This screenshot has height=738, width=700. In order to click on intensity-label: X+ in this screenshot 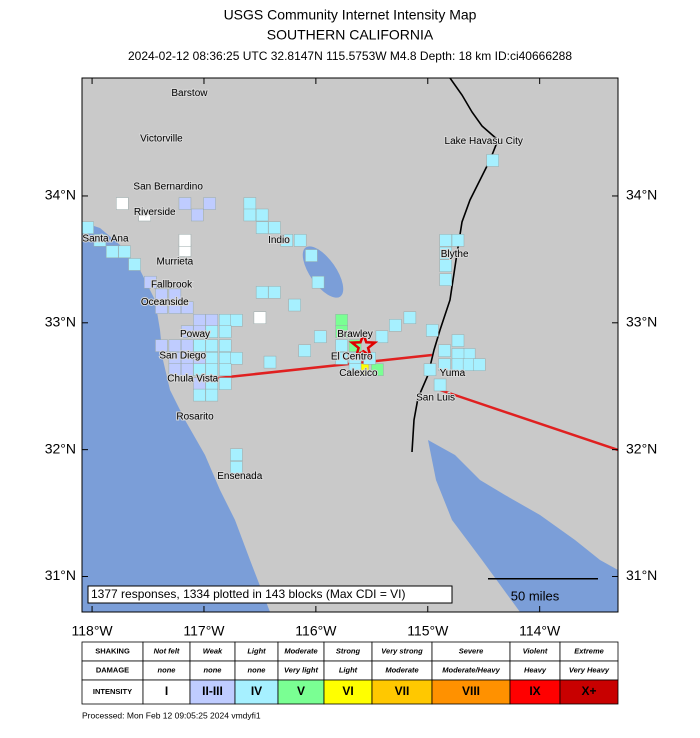, I will do `click(588, 691)`.